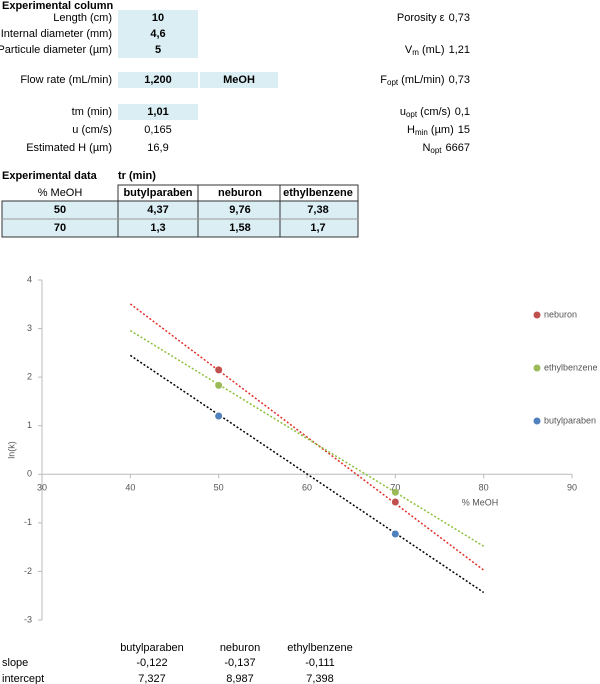 This screenshot has height=684, width=600. I want to click on row-value: 4,6, so click(157, 34).